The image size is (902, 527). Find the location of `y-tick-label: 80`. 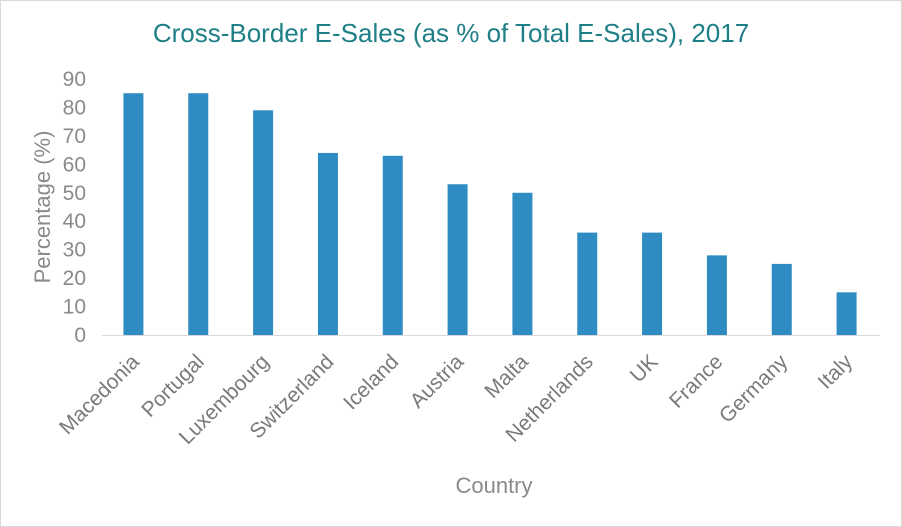

y-tick-label: 80 is located at coordinates (74, 107).